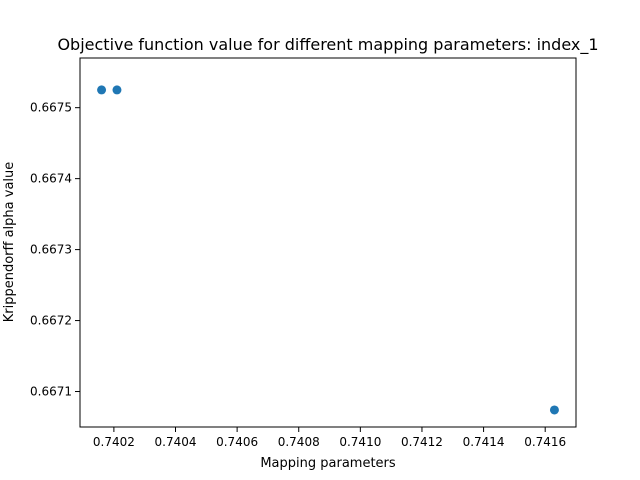  What do you see at coordinates (176, 442) in the screenshot?
I see `x-tick-label: 0.7404` at bounding box center [176, 442].